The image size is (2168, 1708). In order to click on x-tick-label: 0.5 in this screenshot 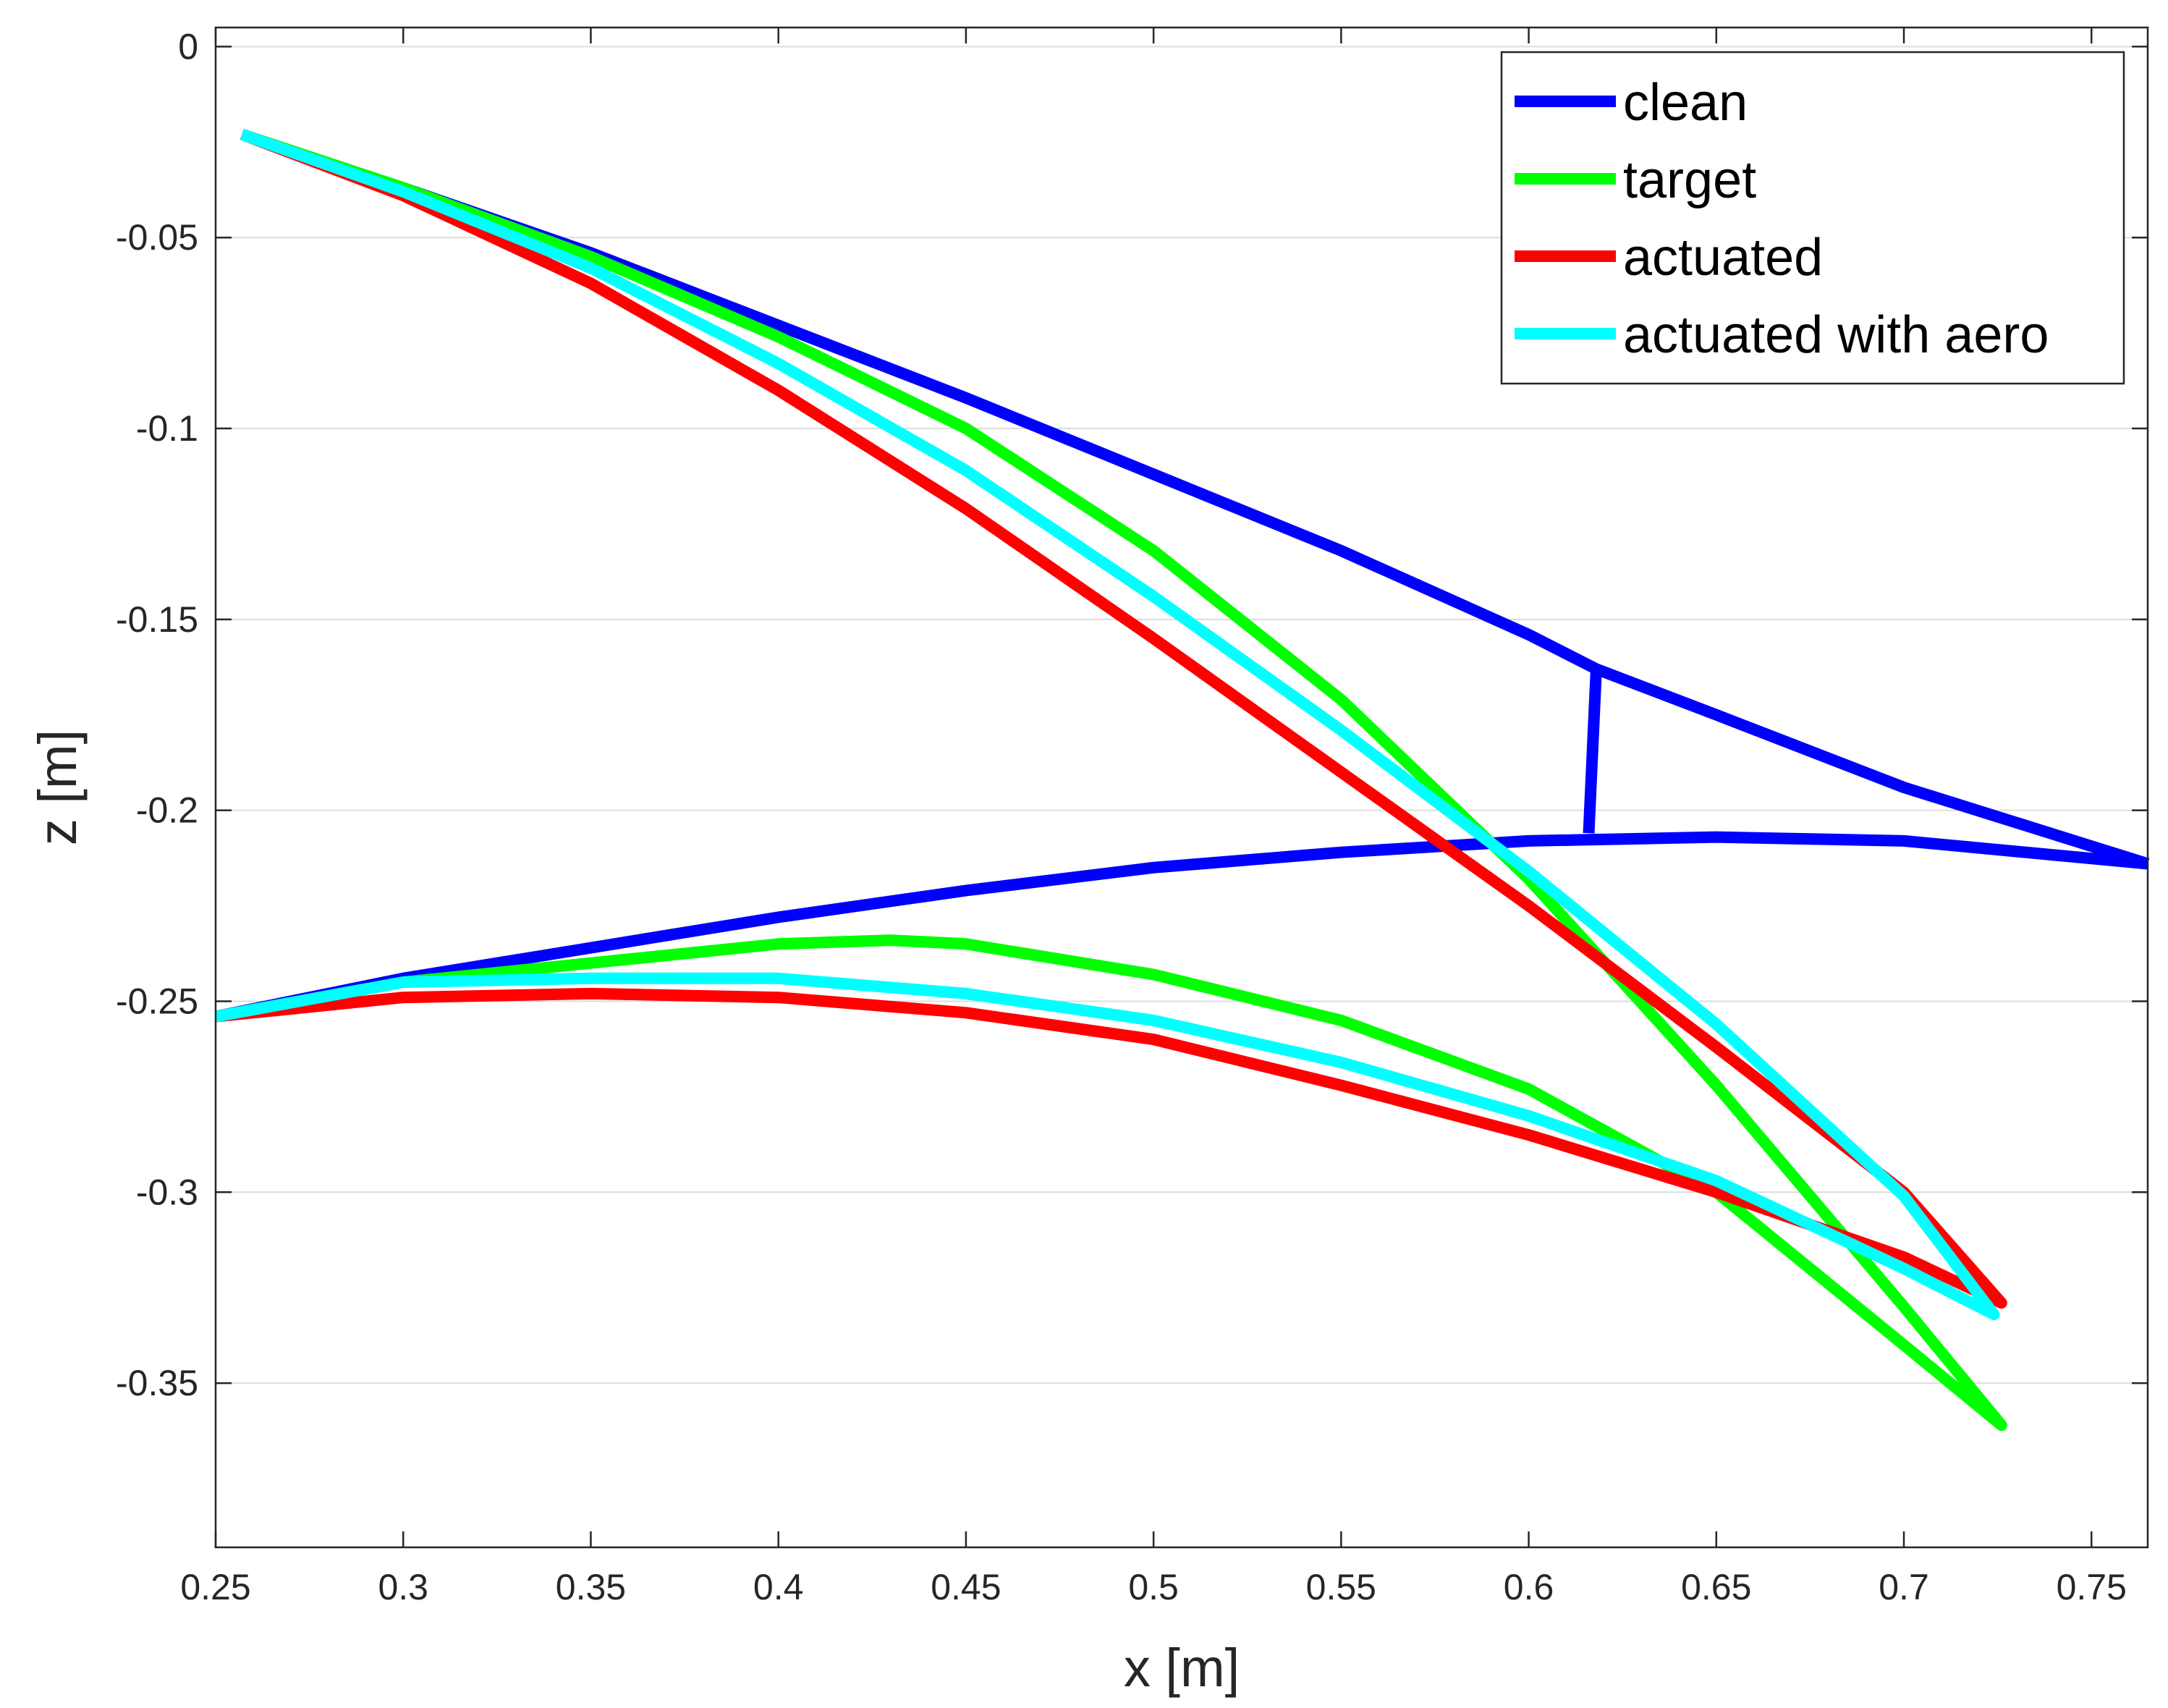, I will do `click(1154, 1587)`.